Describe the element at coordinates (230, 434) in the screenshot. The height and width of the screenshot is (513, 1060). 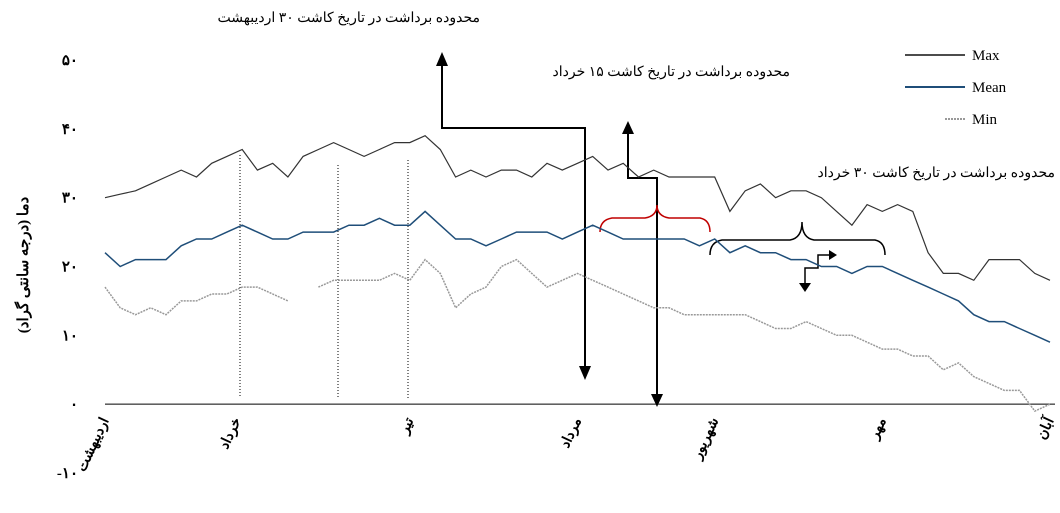
I see `x-tick-label: خرداد` at that location.